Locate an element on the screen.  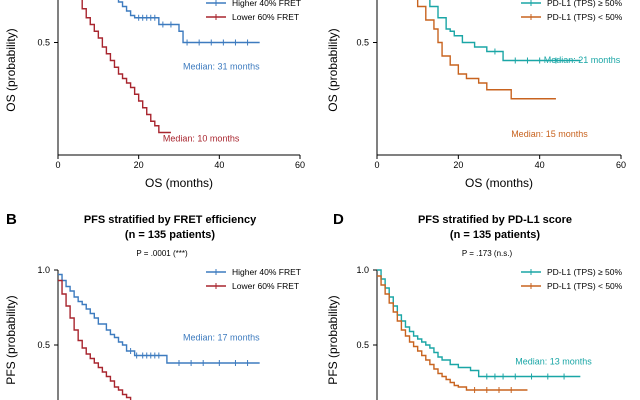
p-value: P = .0001 (***) is located at coordinates (162, 253).